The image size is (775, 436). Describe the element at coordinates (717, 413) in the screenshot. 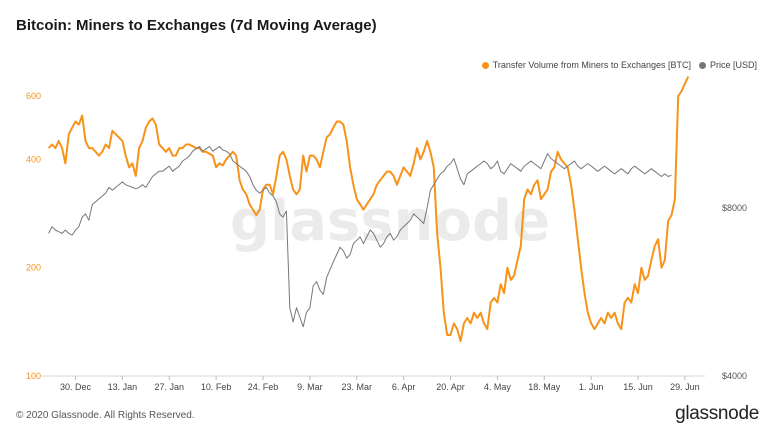

I see `brand-logo: glassnode` at that location.